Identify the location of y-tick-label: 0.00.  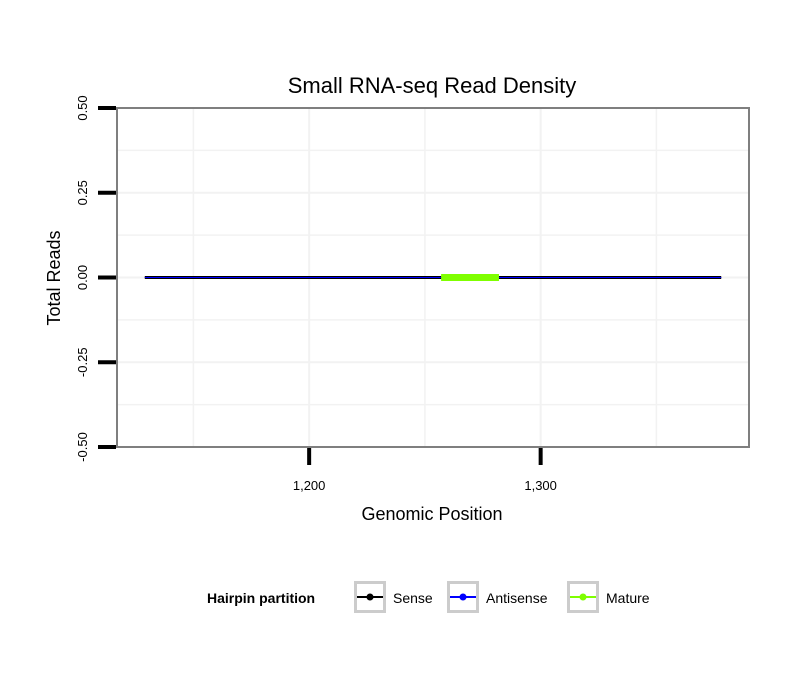
(82, 277).